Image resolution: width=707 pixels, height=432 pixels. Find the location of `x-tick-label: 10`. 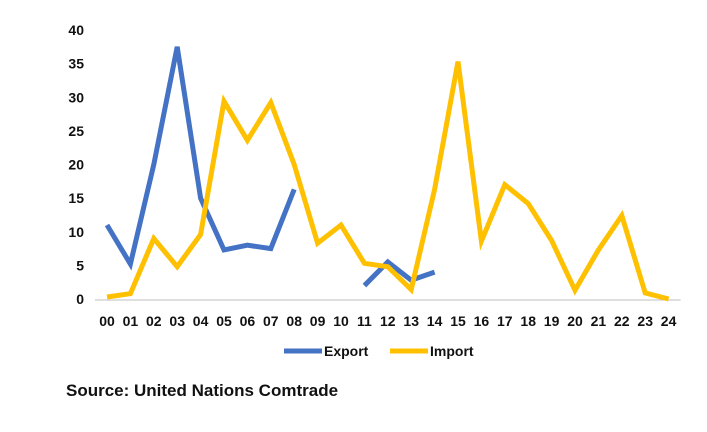

x-tick-label: 10 is located at coordinates (341, 321).